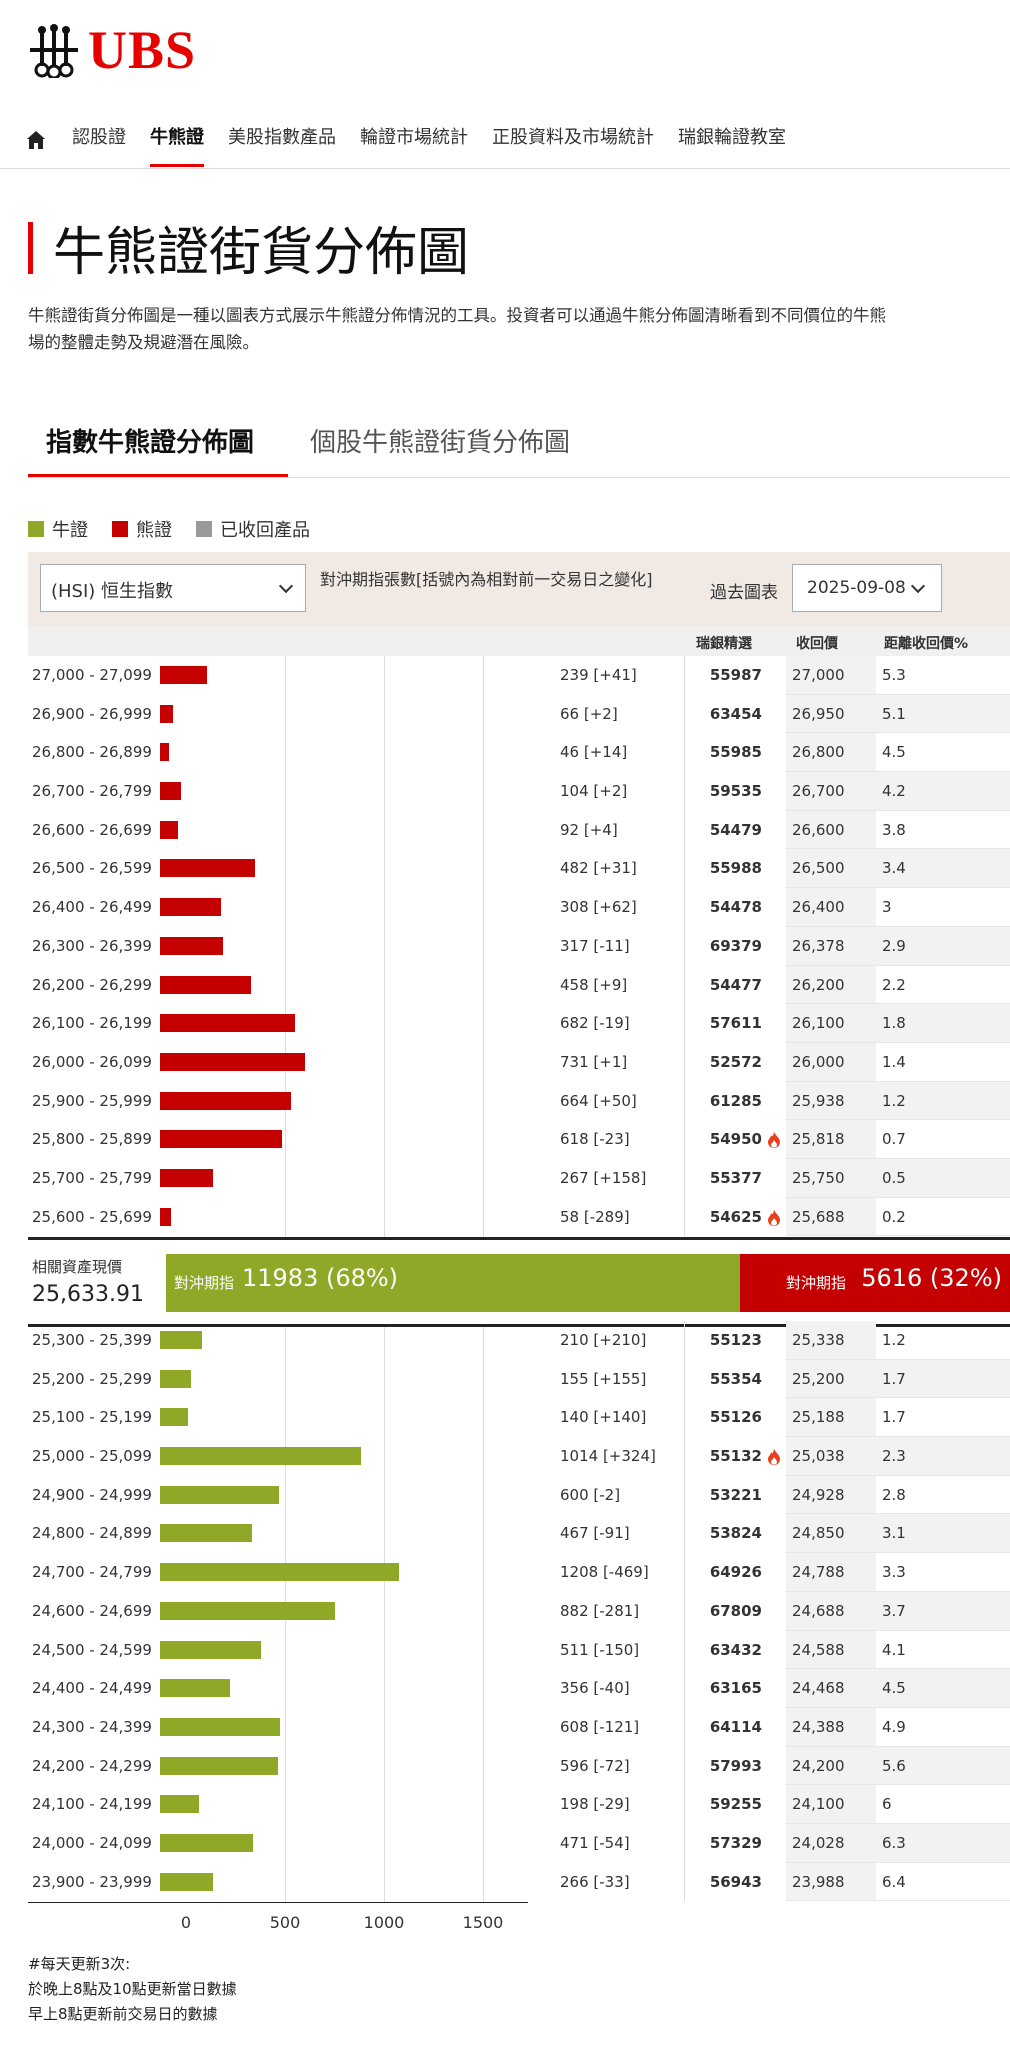  Describe the element at coordinates (732, 137) in the screenshot. I see `nav-item-academy: 瑞銀輪證教室` at that location.